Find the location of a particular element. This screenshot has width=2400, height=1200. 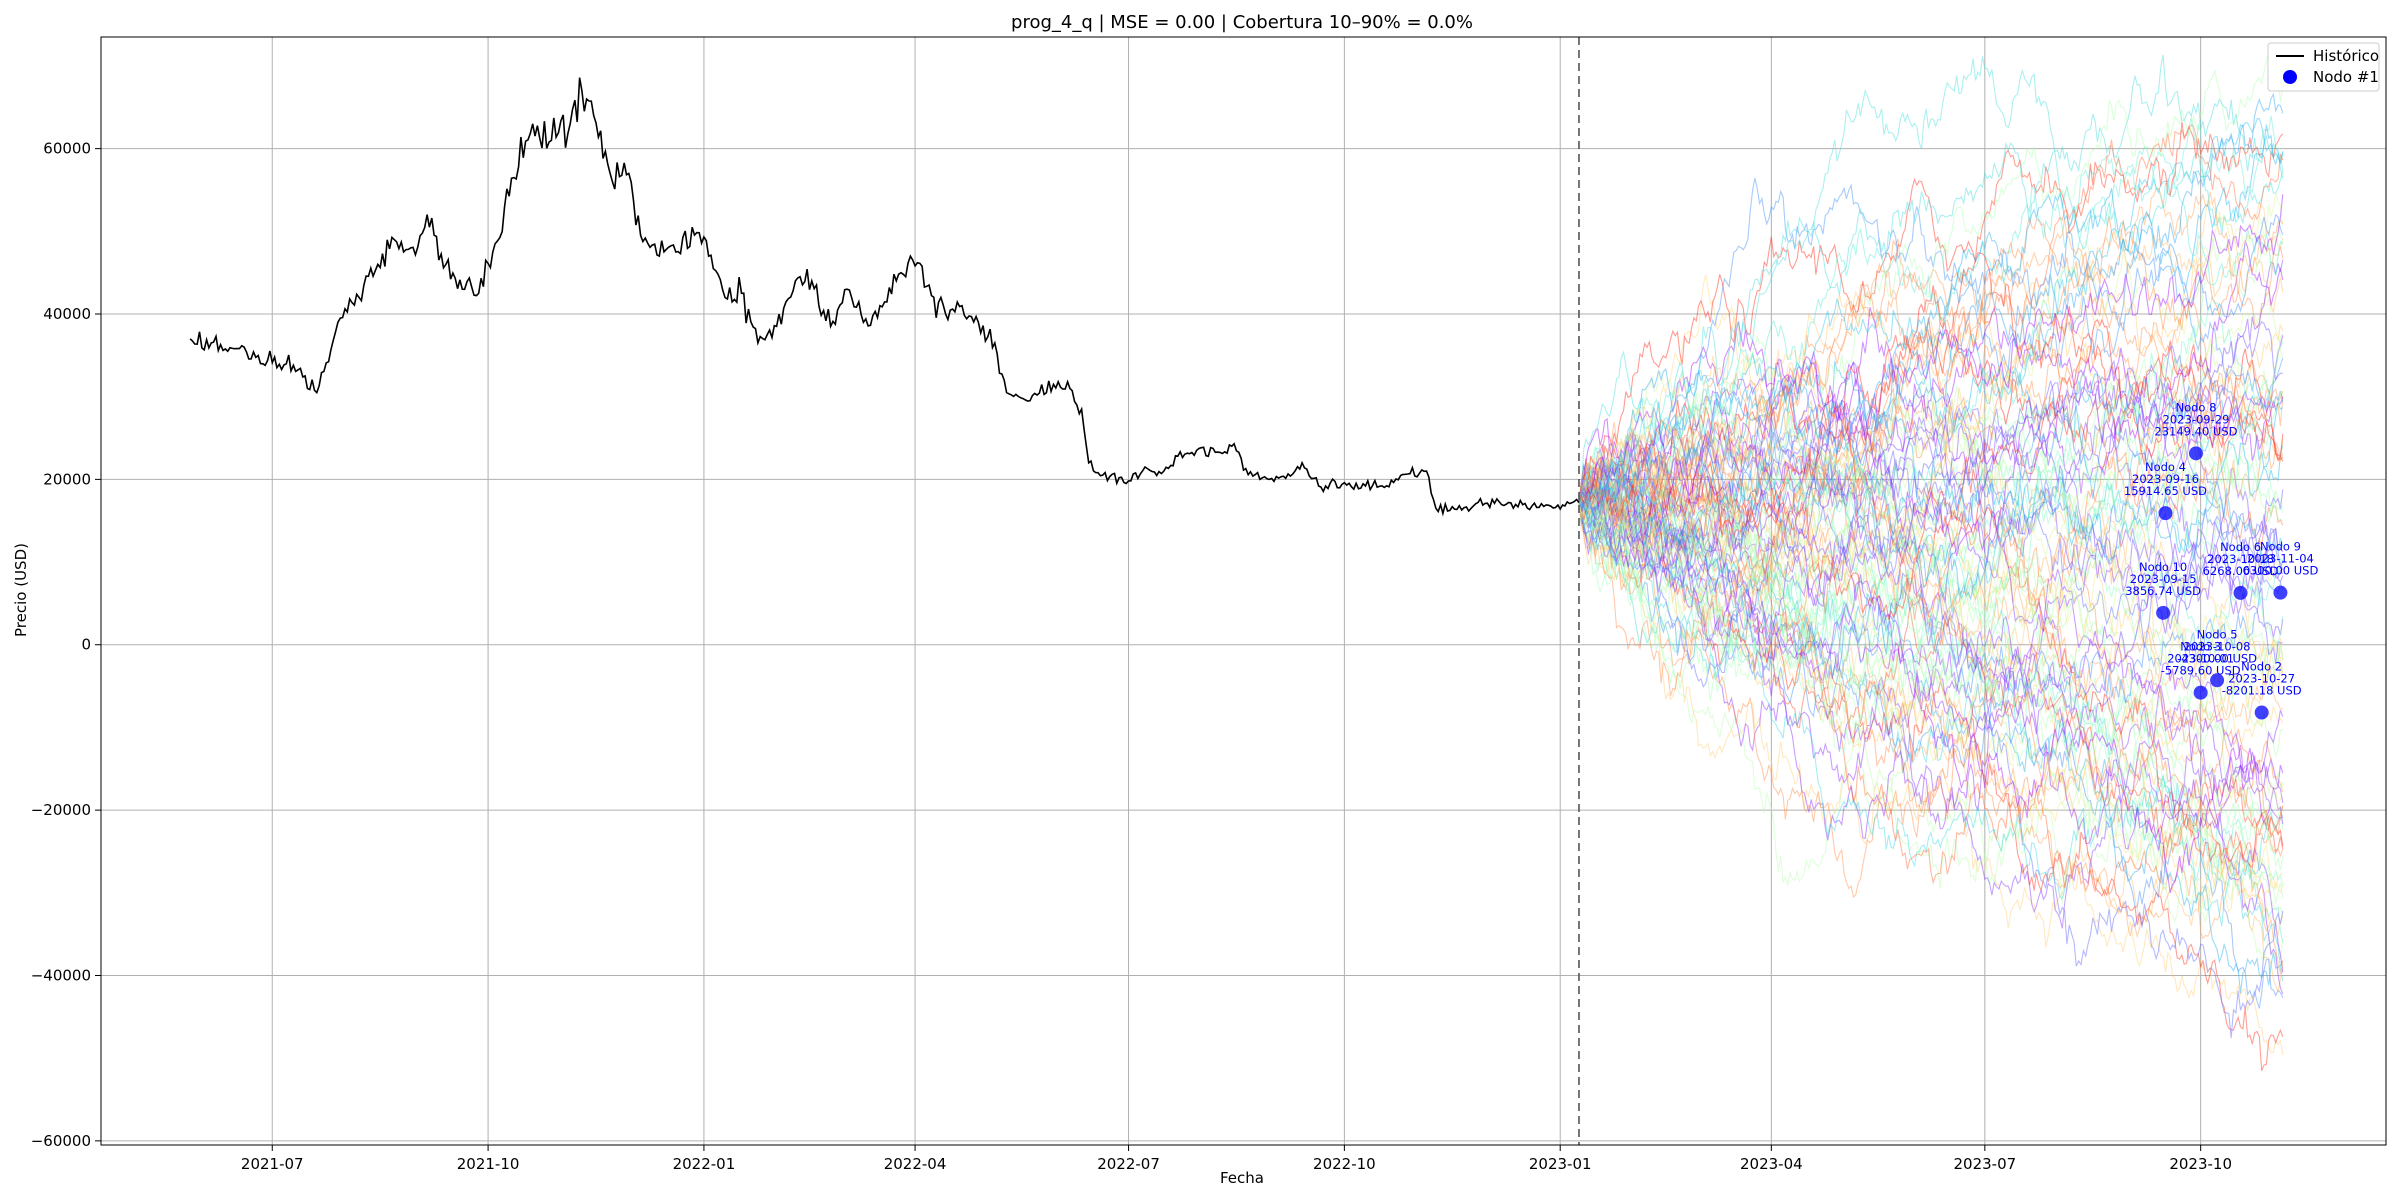

node-label: -8201.18 USD is located at coordinates (2262, 691).